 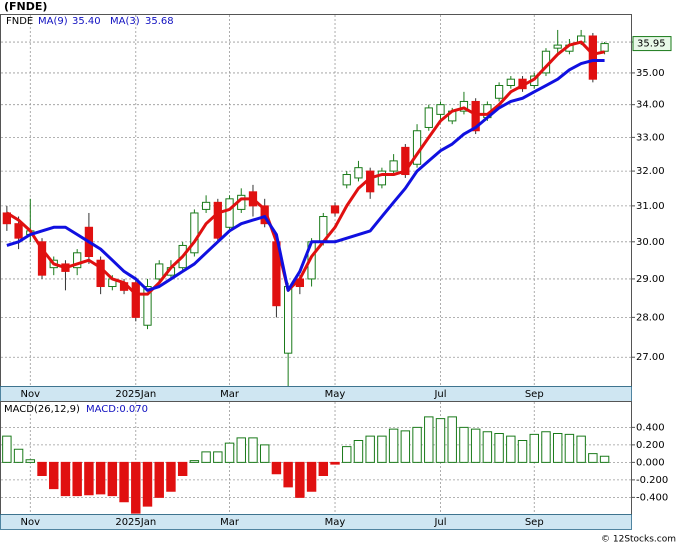 I want to click on legend-entry: MA(9), so click(x=53, y=21).